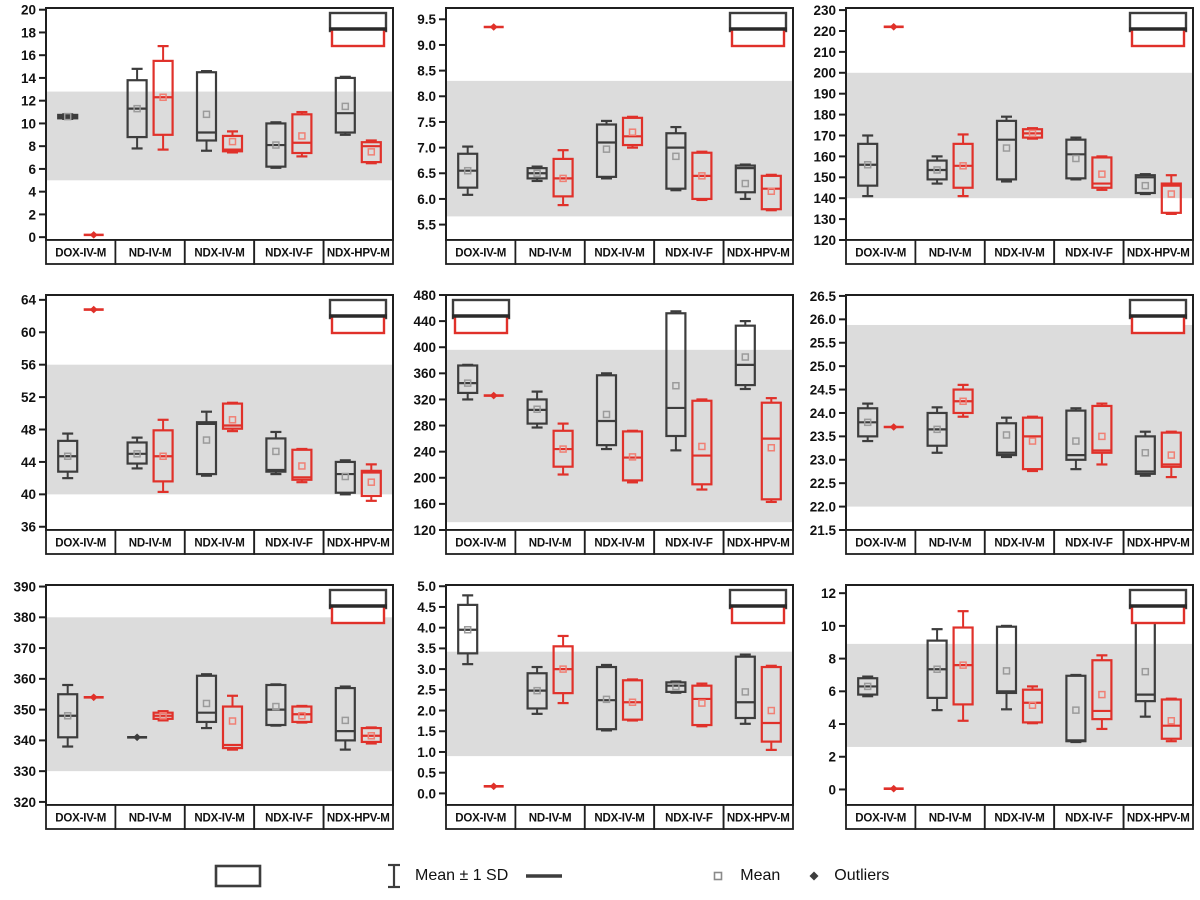  Describe the element at coordinates (426, 70) in the screenshot. I see `svg-text: 8.5` at that location.